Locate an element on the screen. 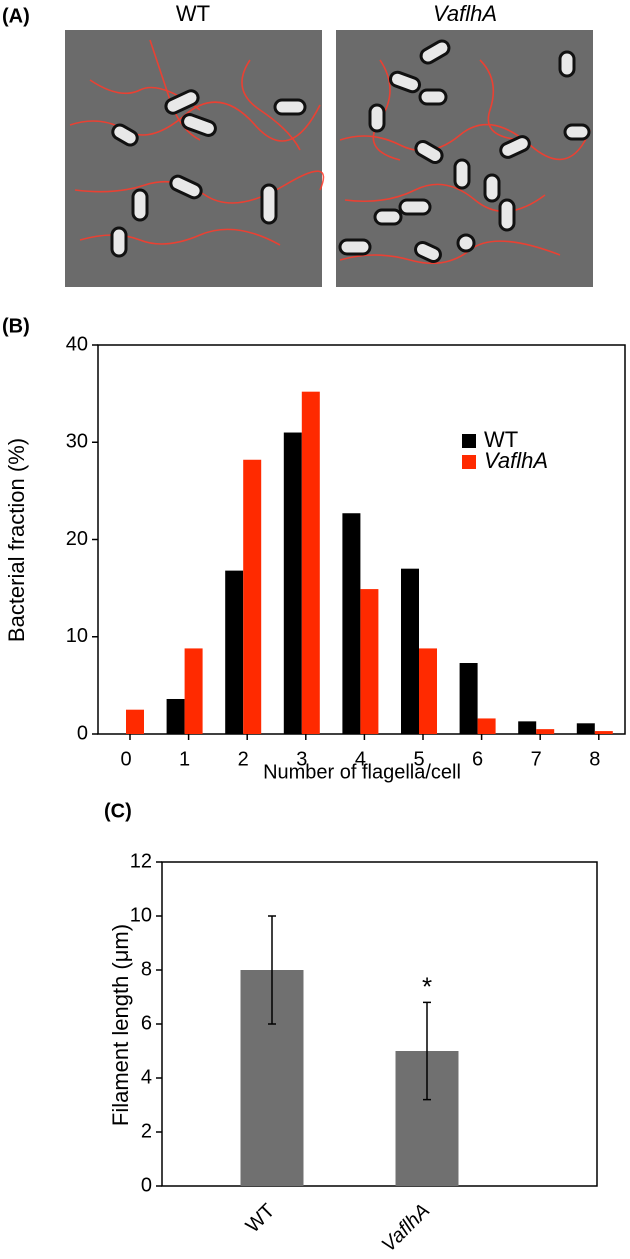 The height and width of the screenshot is (1259, 630). y-tick-label: 40 is located at coordinates (77, 344).